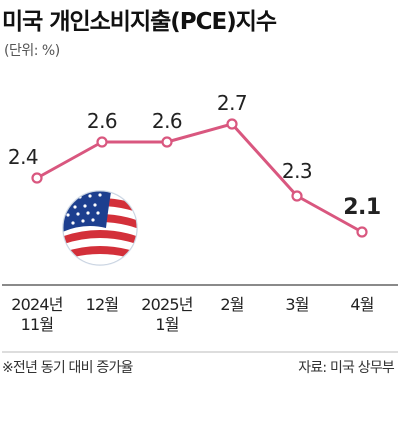  Describe the element at coordinates (139, 22) in the screenshot. I see `chart-title: 미국 개인소비지출(PCE)지수` at that location.